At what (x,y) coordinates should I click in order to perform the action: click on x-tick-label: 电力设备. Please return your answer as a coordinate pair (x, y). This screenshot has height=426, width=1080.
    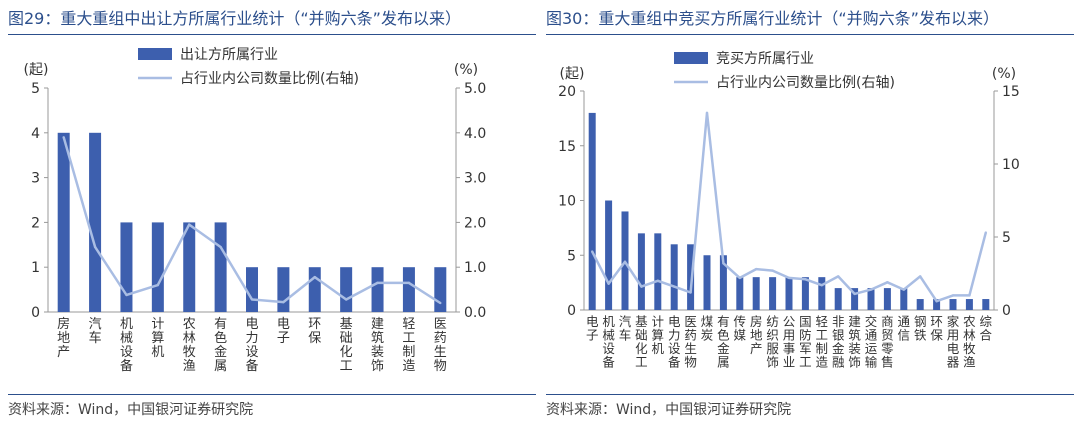
    Looking at the image, I should click on (674, 342).